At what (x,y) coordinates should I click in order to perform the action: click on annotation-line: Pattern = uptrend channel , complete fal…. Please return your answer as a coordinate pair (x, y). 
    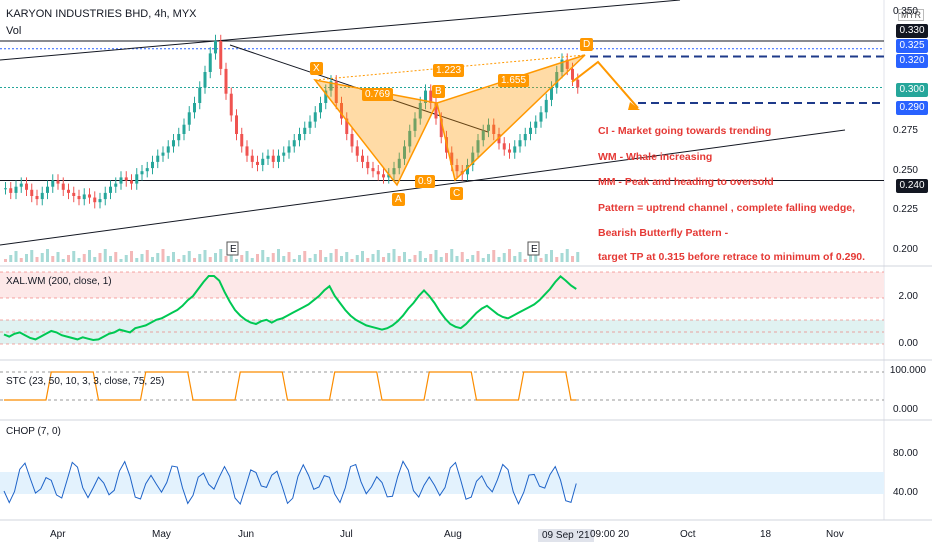
    Looking at the image, I should click on (727, 208).